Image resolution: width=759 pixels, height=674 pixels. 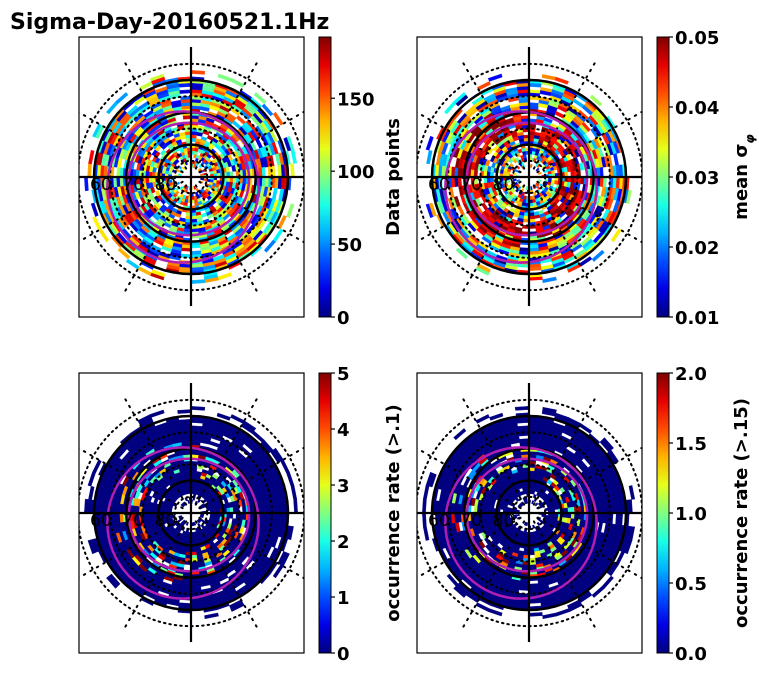 I want to click on colorbar-tick-label: 2.0, so click(x=691, y=374).